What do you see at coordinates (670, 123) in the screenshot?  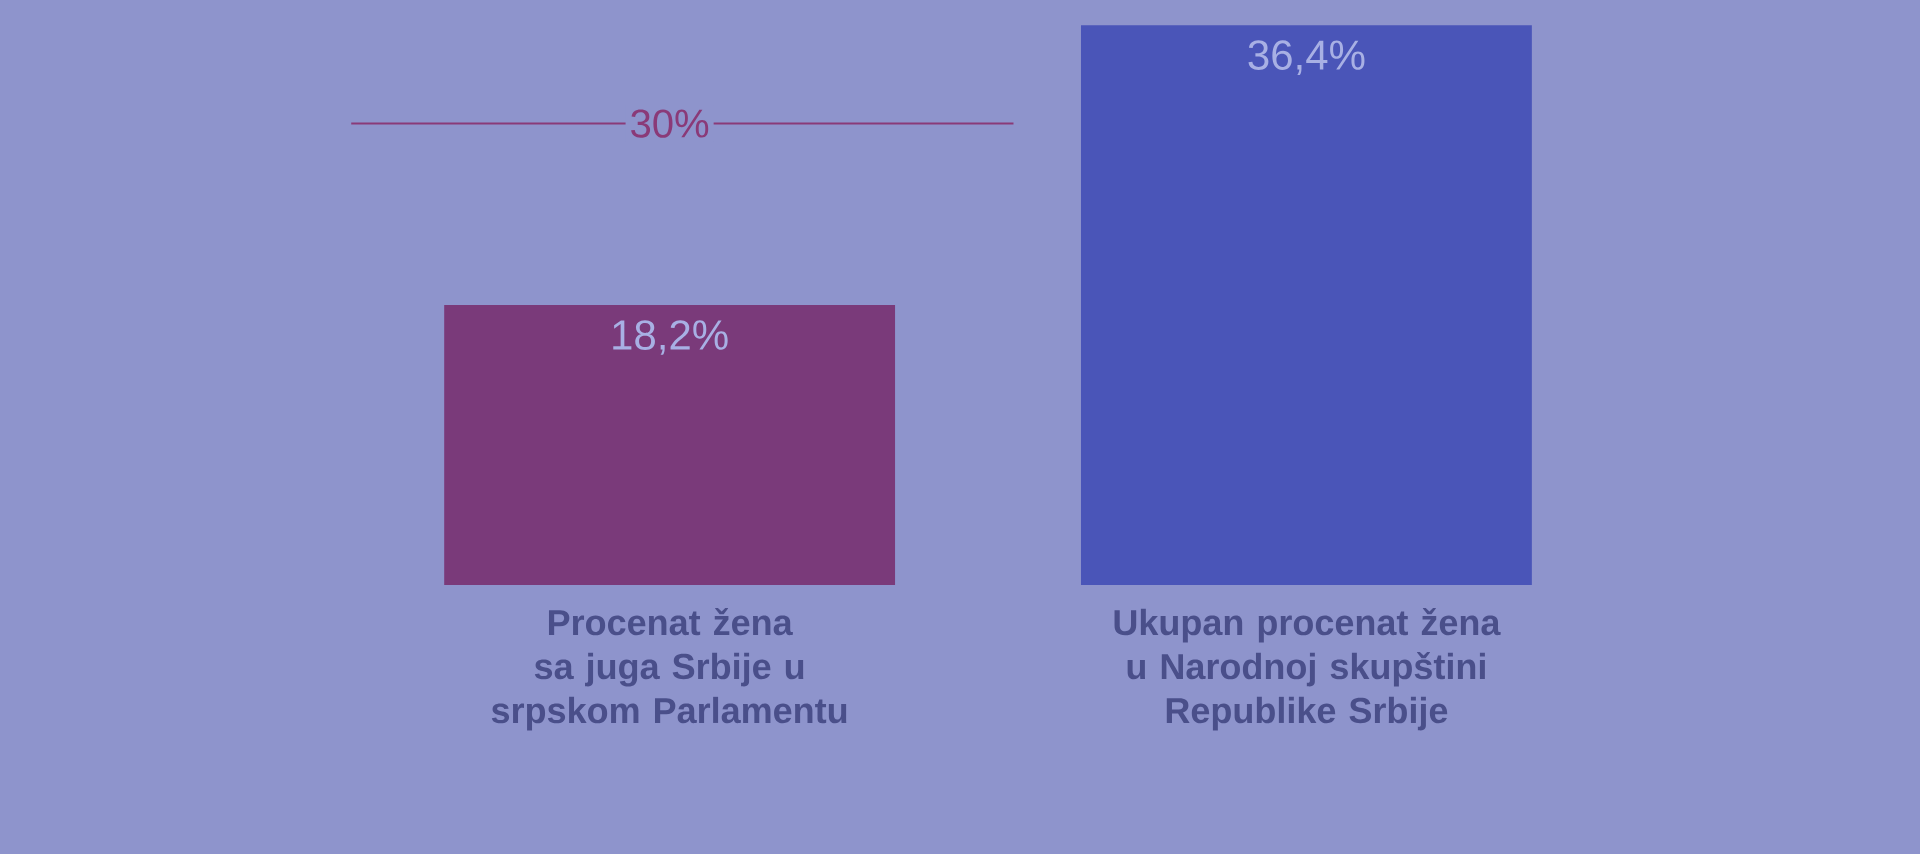 I see `ref-line-label: 30%` at bounding box center [670, 123].